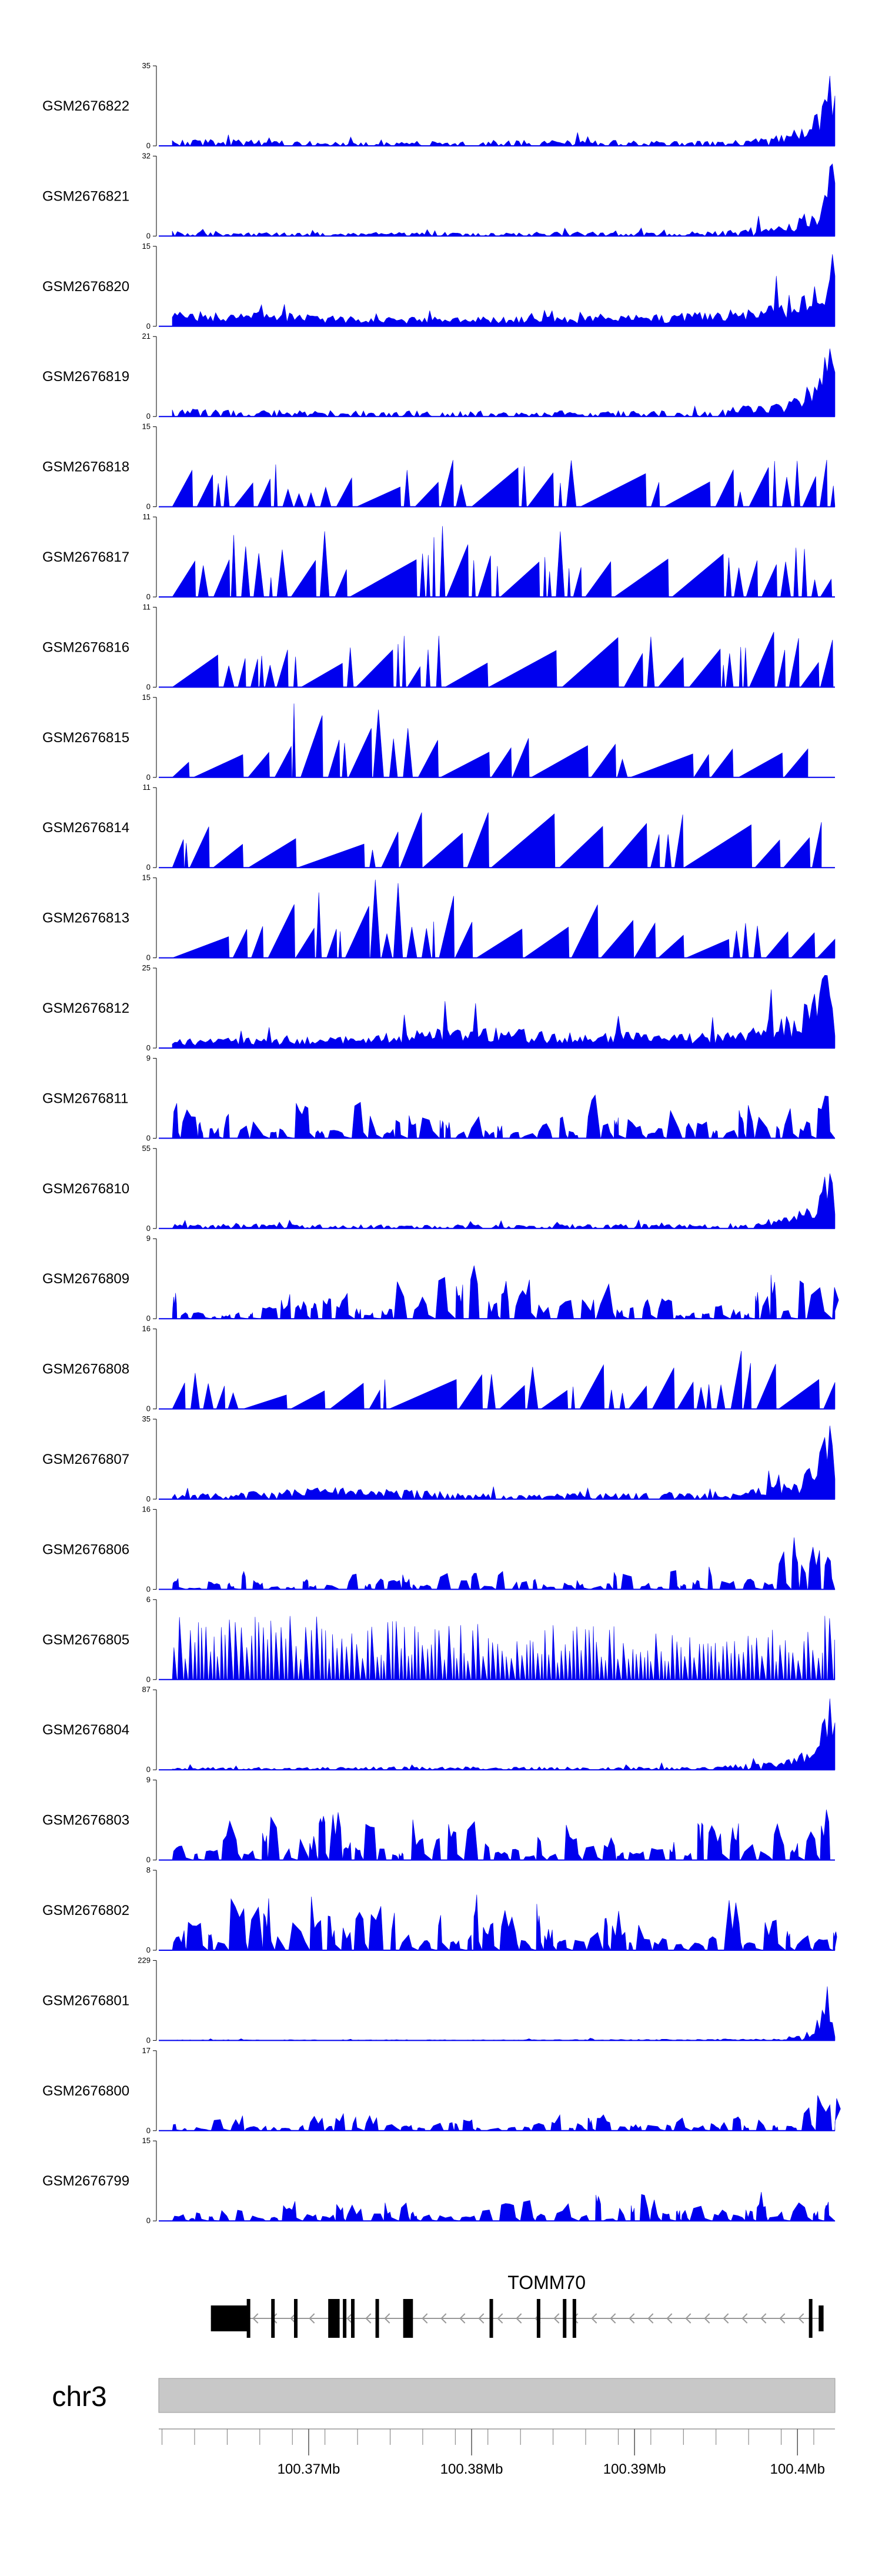 The width and height of the screenshot is (882, 2576). Describe the element at coordinates (634, 2469) in the screenshot. I see `axis-tick-label: 100.39Mb` at that location.